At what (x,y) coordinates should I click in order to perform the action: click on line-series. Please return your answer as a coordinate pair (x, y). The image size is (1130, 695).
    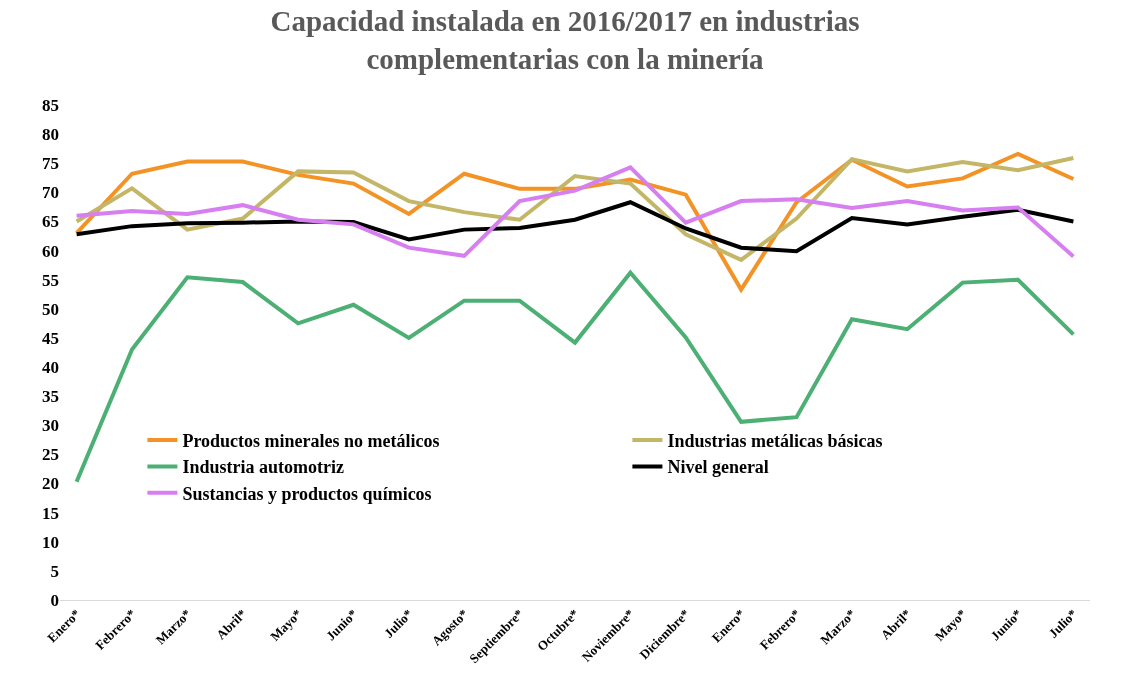
    Looking at the image, I should click on (575, 227).